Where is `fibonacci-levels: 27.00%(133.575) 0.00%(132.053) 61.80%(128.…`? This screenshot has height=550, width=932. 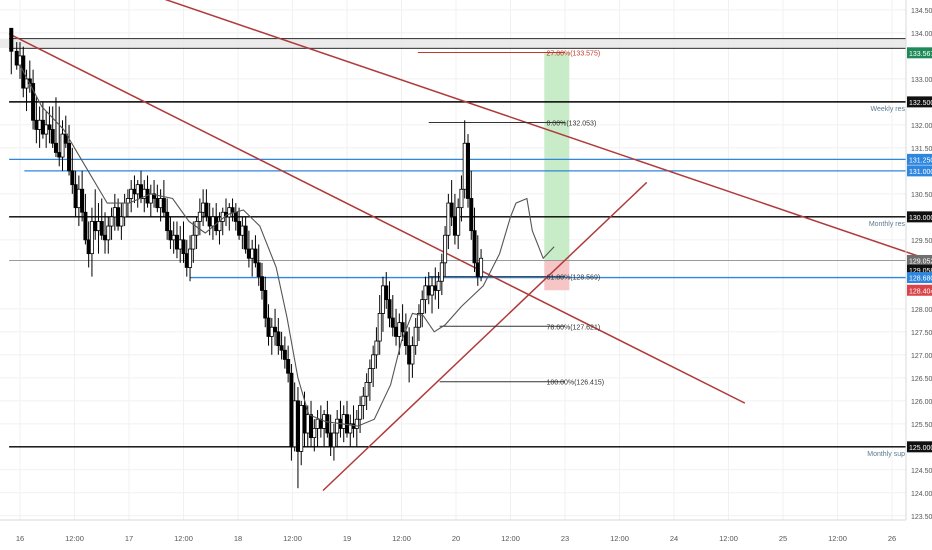 fibonacci-levels: 27.00%(133.575) 0.00%(132.053) 61.80%(128.… is located at coordinates (510, 218).